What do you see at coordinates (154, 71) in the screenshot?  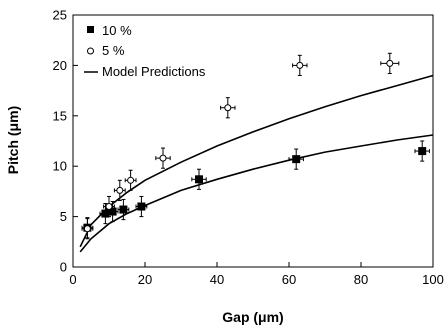 I see `legend-label-model: Model Predictions` at bounding box center [154, 71].